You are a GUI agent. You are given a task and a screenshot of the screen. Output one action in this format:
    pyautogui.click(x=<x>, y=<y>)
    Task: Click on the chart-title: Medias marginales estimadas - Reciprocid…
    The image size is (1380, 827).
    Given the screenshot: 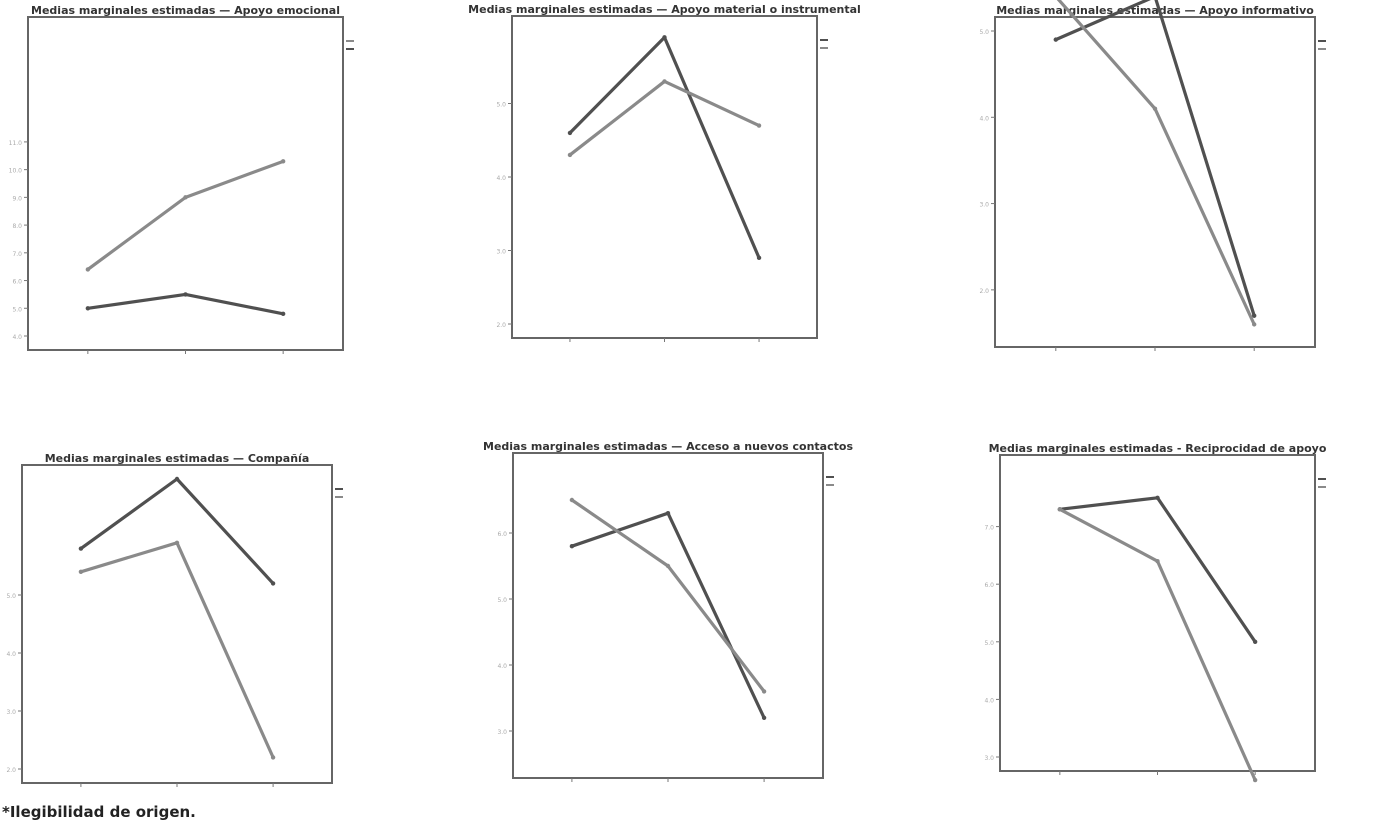 What is the action you would take?
    pyautogui.click(x=1158, y=448)
    